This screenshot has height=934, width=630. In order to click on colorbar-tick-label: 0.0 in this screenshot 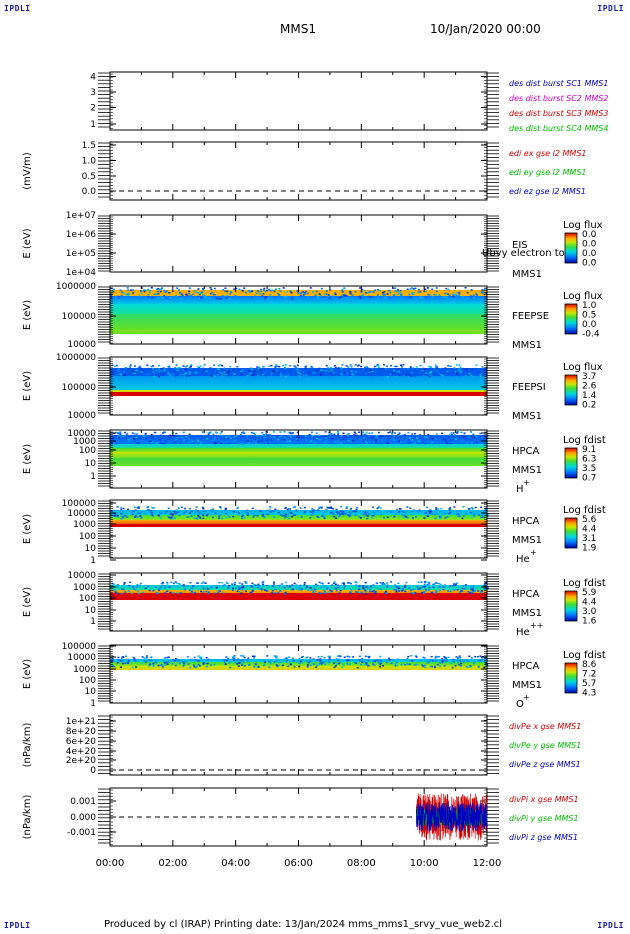, I will do `click(589, 235)`.